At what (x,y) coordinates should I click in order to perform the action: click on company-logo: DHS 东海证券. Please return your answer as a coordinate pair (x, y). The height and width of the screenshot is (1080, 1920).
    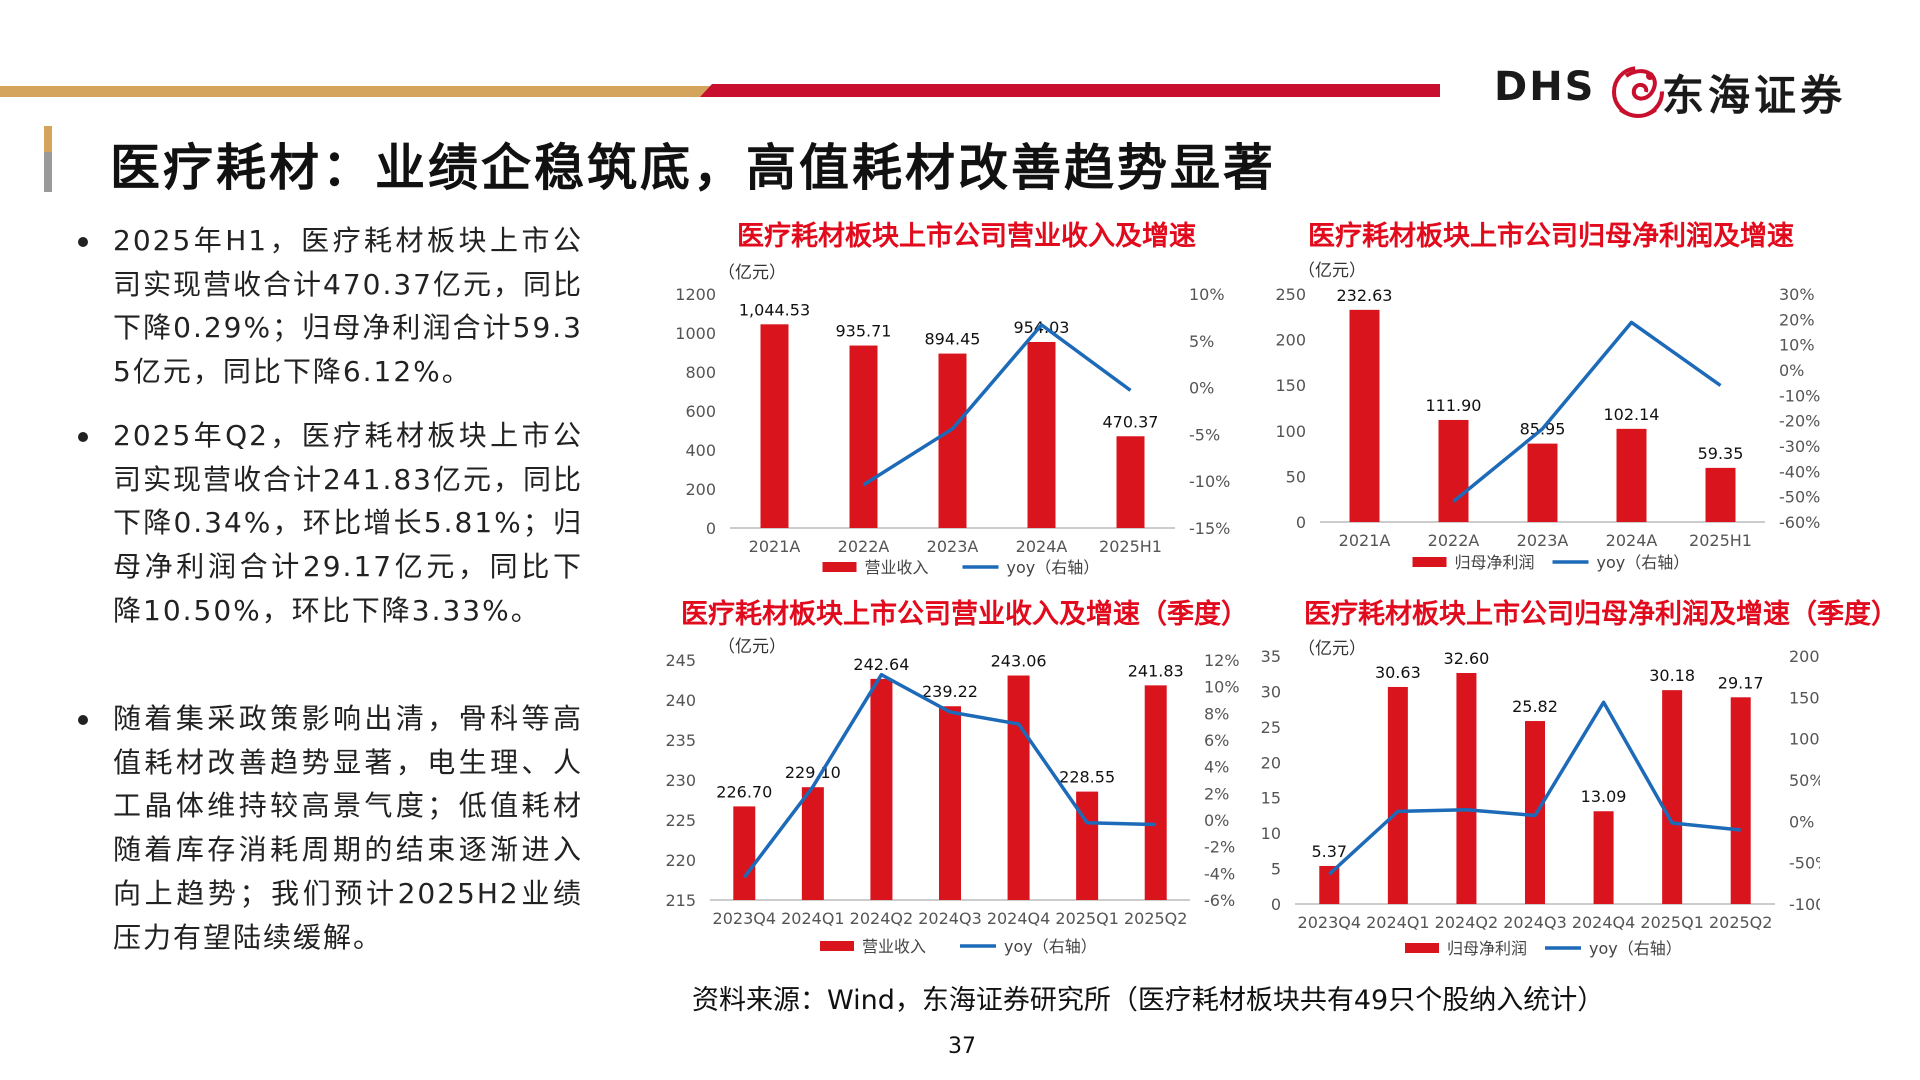
    Looking at the image, I should click on (1694, 91).